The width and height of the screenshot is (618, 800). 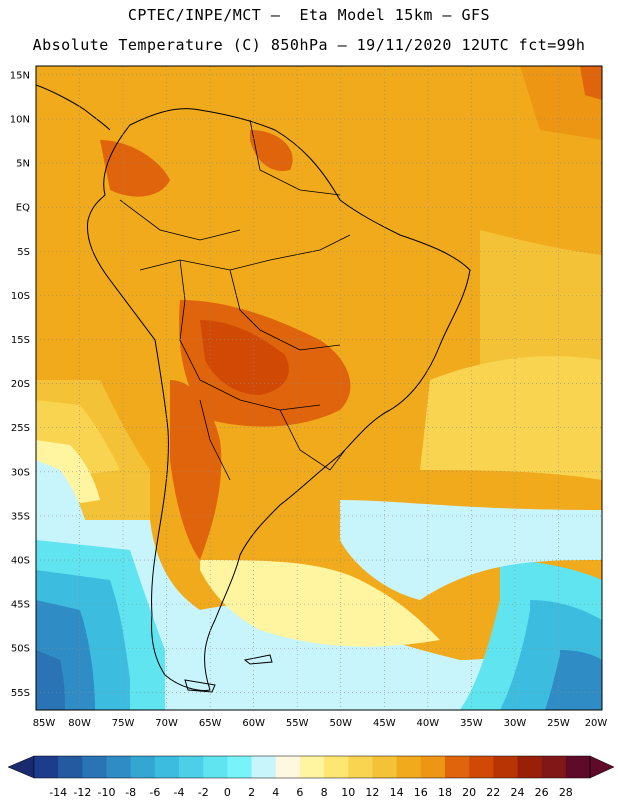 What do you see at coordinates (23, 208) in the screenshot?
I see `lat-label: EQ` at bounding box center [23, 208].